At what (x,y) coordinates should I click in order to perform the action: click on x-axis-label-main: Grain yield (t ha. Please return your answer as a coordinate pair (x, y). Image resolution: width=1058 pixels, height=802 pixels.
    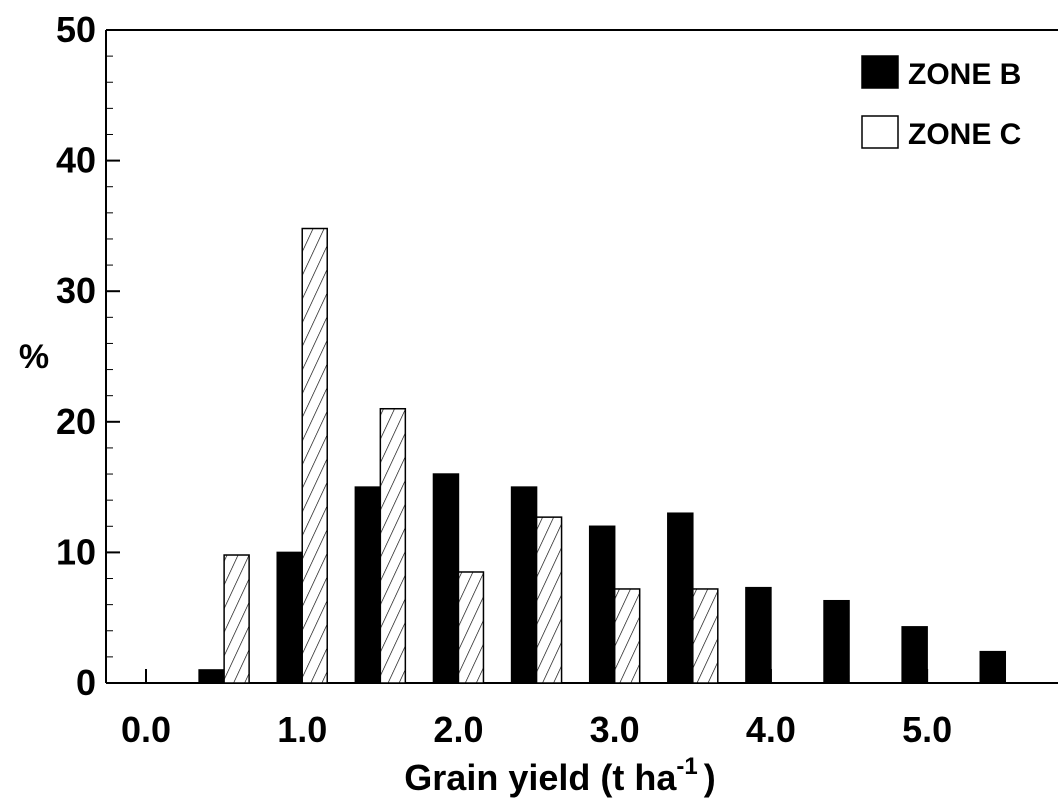
    Looking at the image, I should click on (540, 777).